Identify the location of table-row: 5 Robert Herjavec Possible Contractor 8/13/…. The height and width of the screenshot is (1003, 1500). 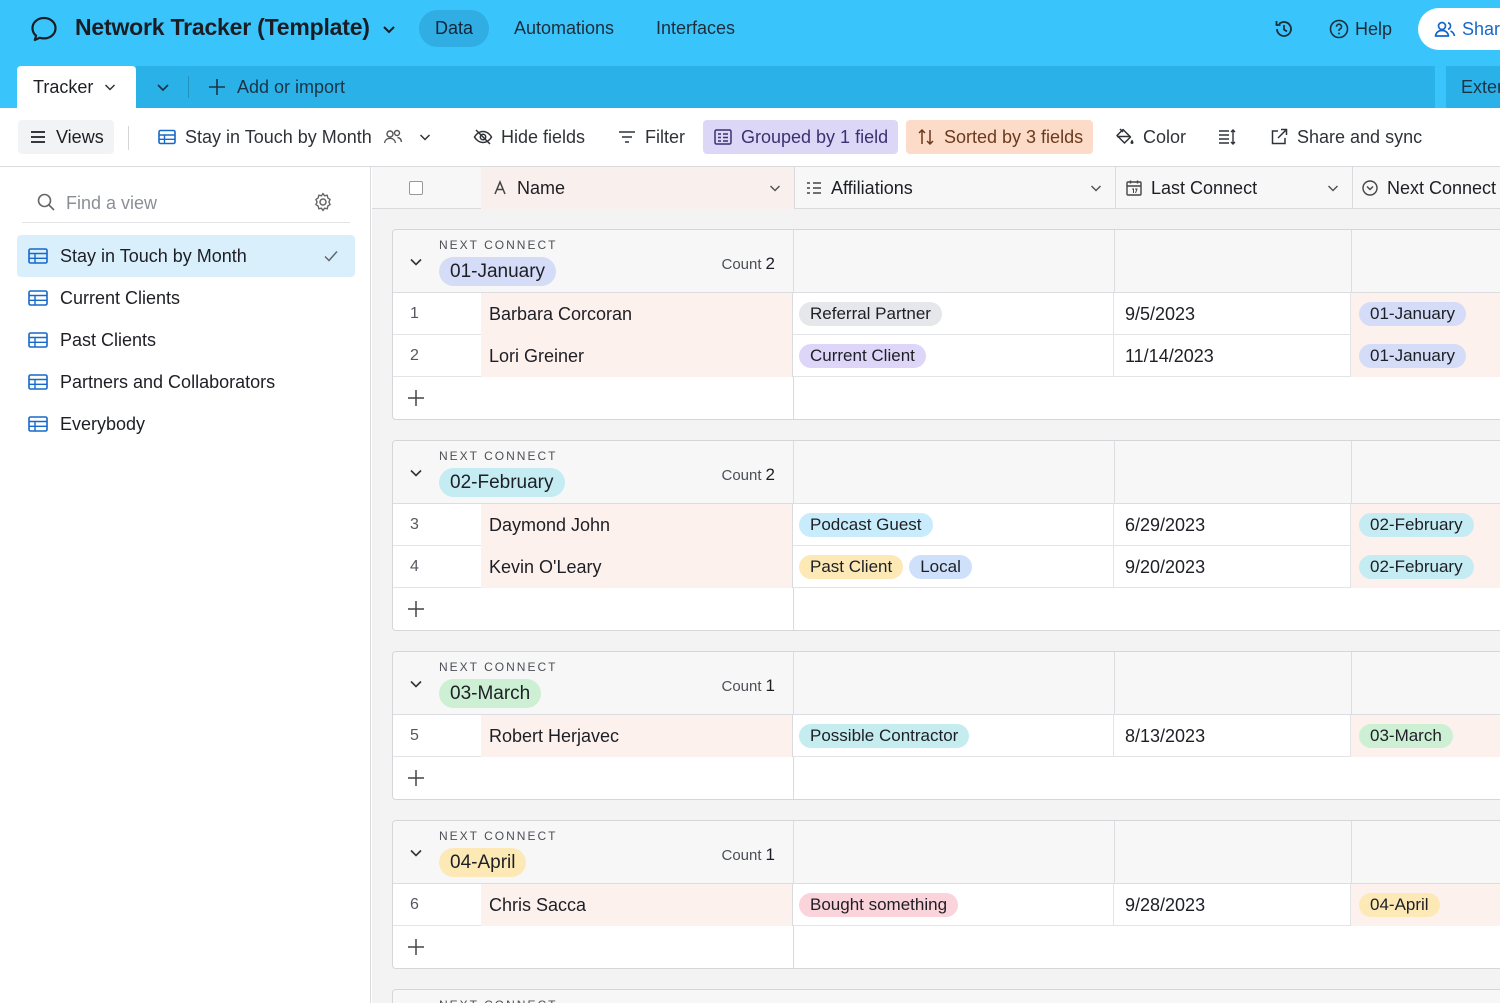
(946, 736).